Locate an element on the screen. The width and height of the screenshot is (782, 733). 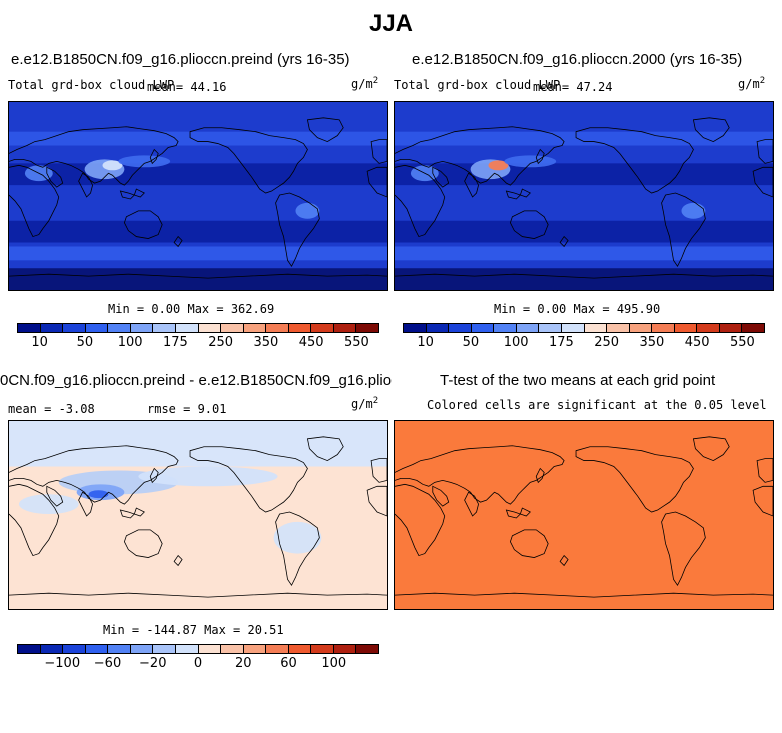
colorbar-top-left is located at coordinates (198, 328).